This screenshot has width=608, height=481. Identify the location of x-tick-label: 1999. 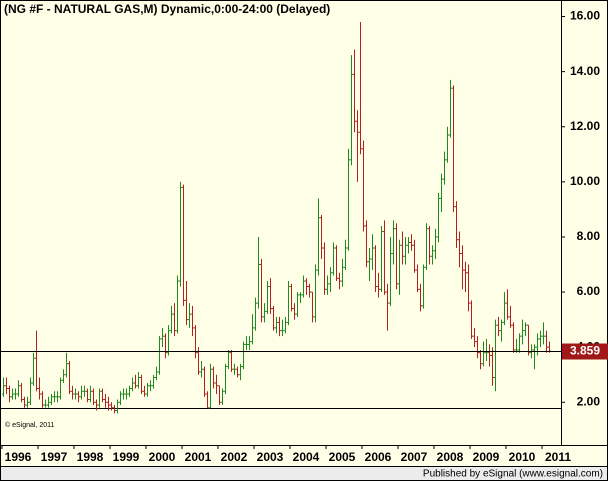
(126, 457).